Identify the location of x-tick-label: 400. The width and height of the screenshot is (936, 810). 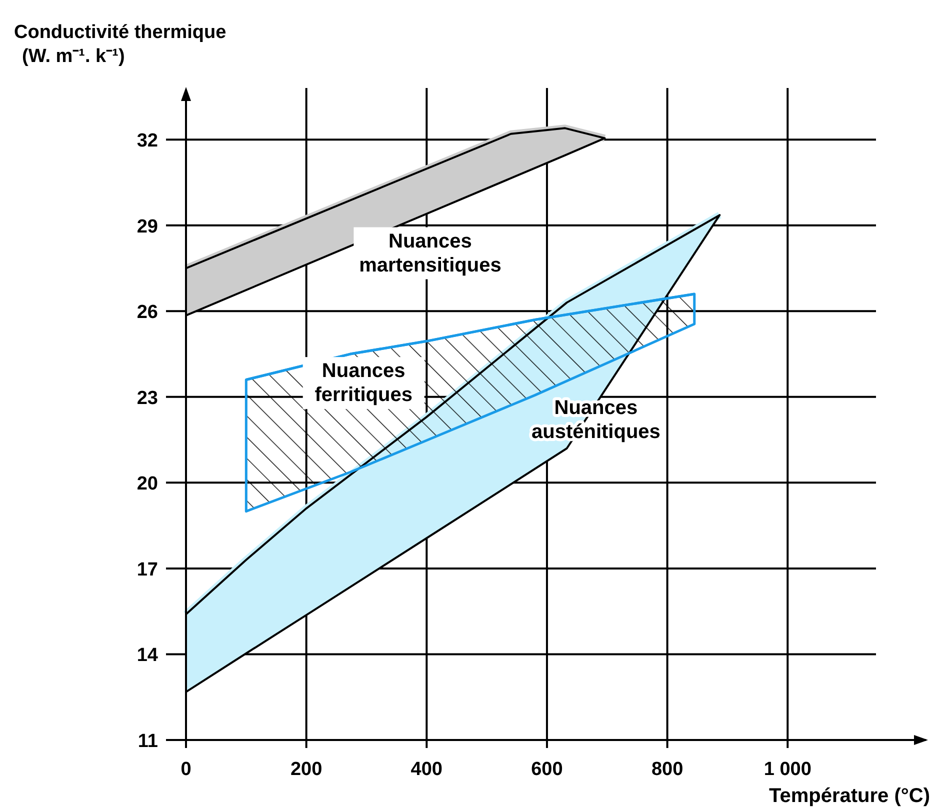
(426, 769).